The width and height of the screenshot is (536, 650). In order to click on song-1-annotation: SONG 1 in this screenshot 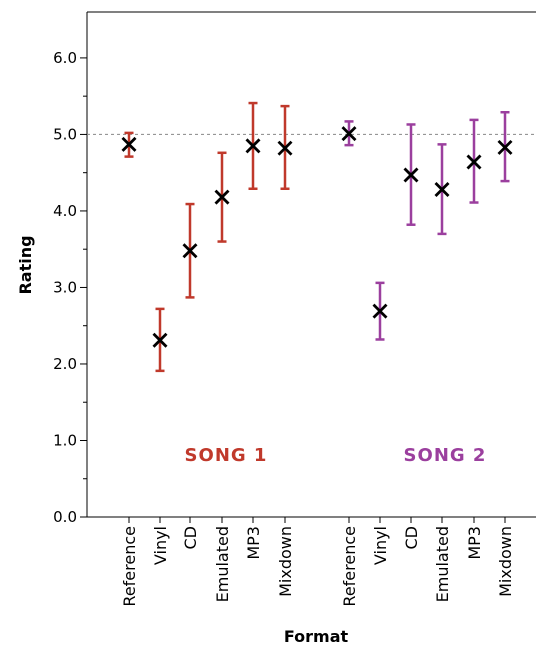, I will do `click(226, 455)`.